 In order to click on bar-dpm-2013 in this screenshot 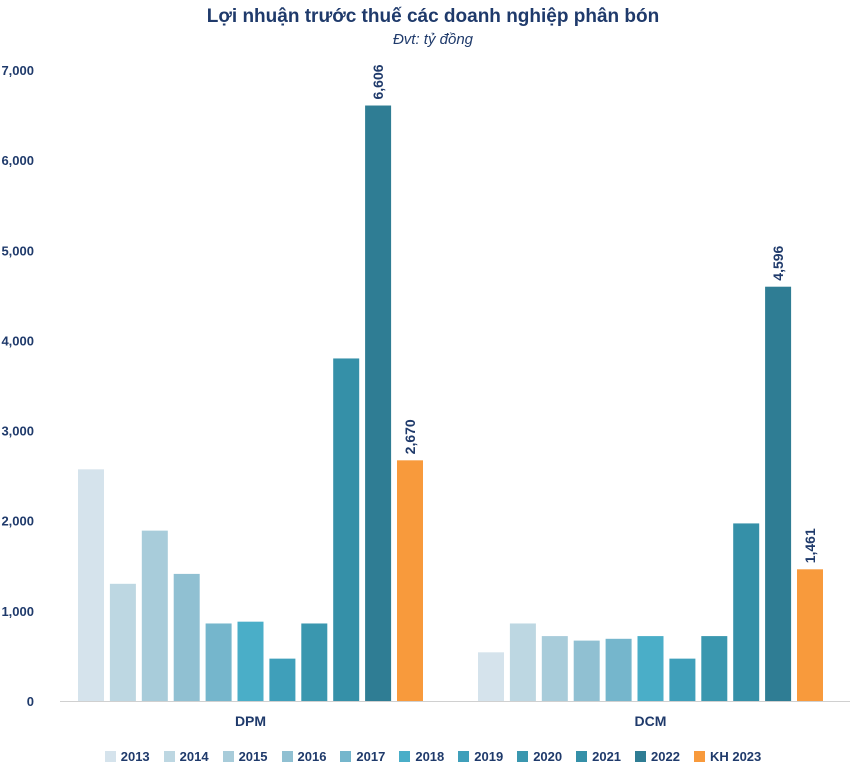, I will do `click(91, 585)`.